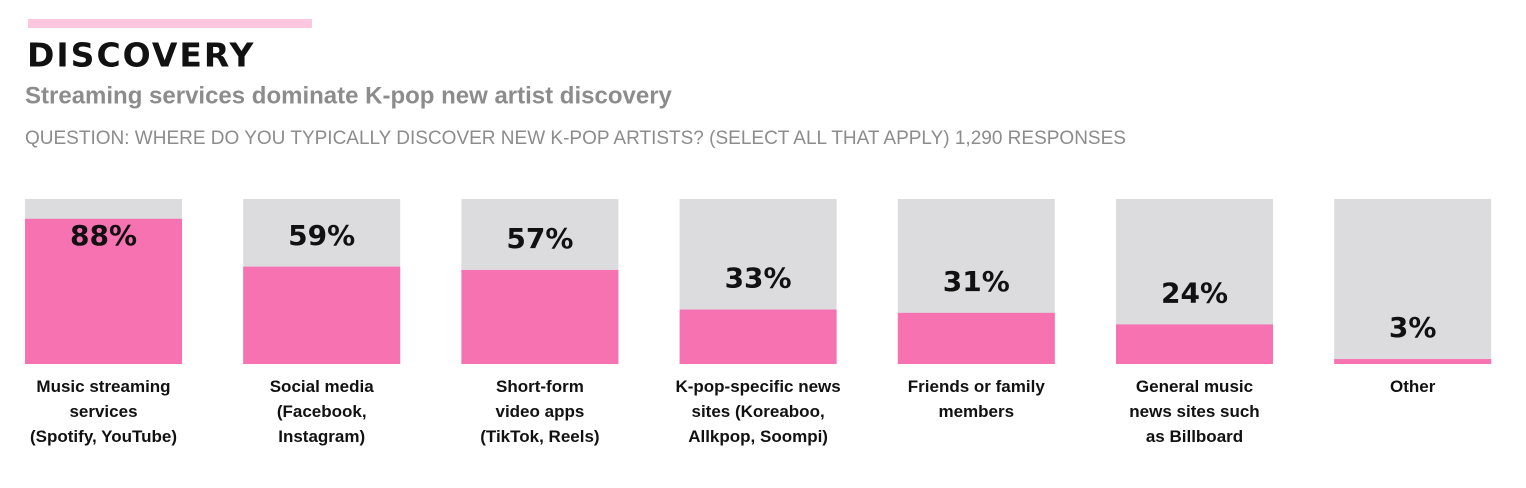 The height and width of the screenshot is (488, 1526). Describe the element at coordinates (977, 399) in the screenshot. I see `x-tick-label: Friends or family members` at that location.